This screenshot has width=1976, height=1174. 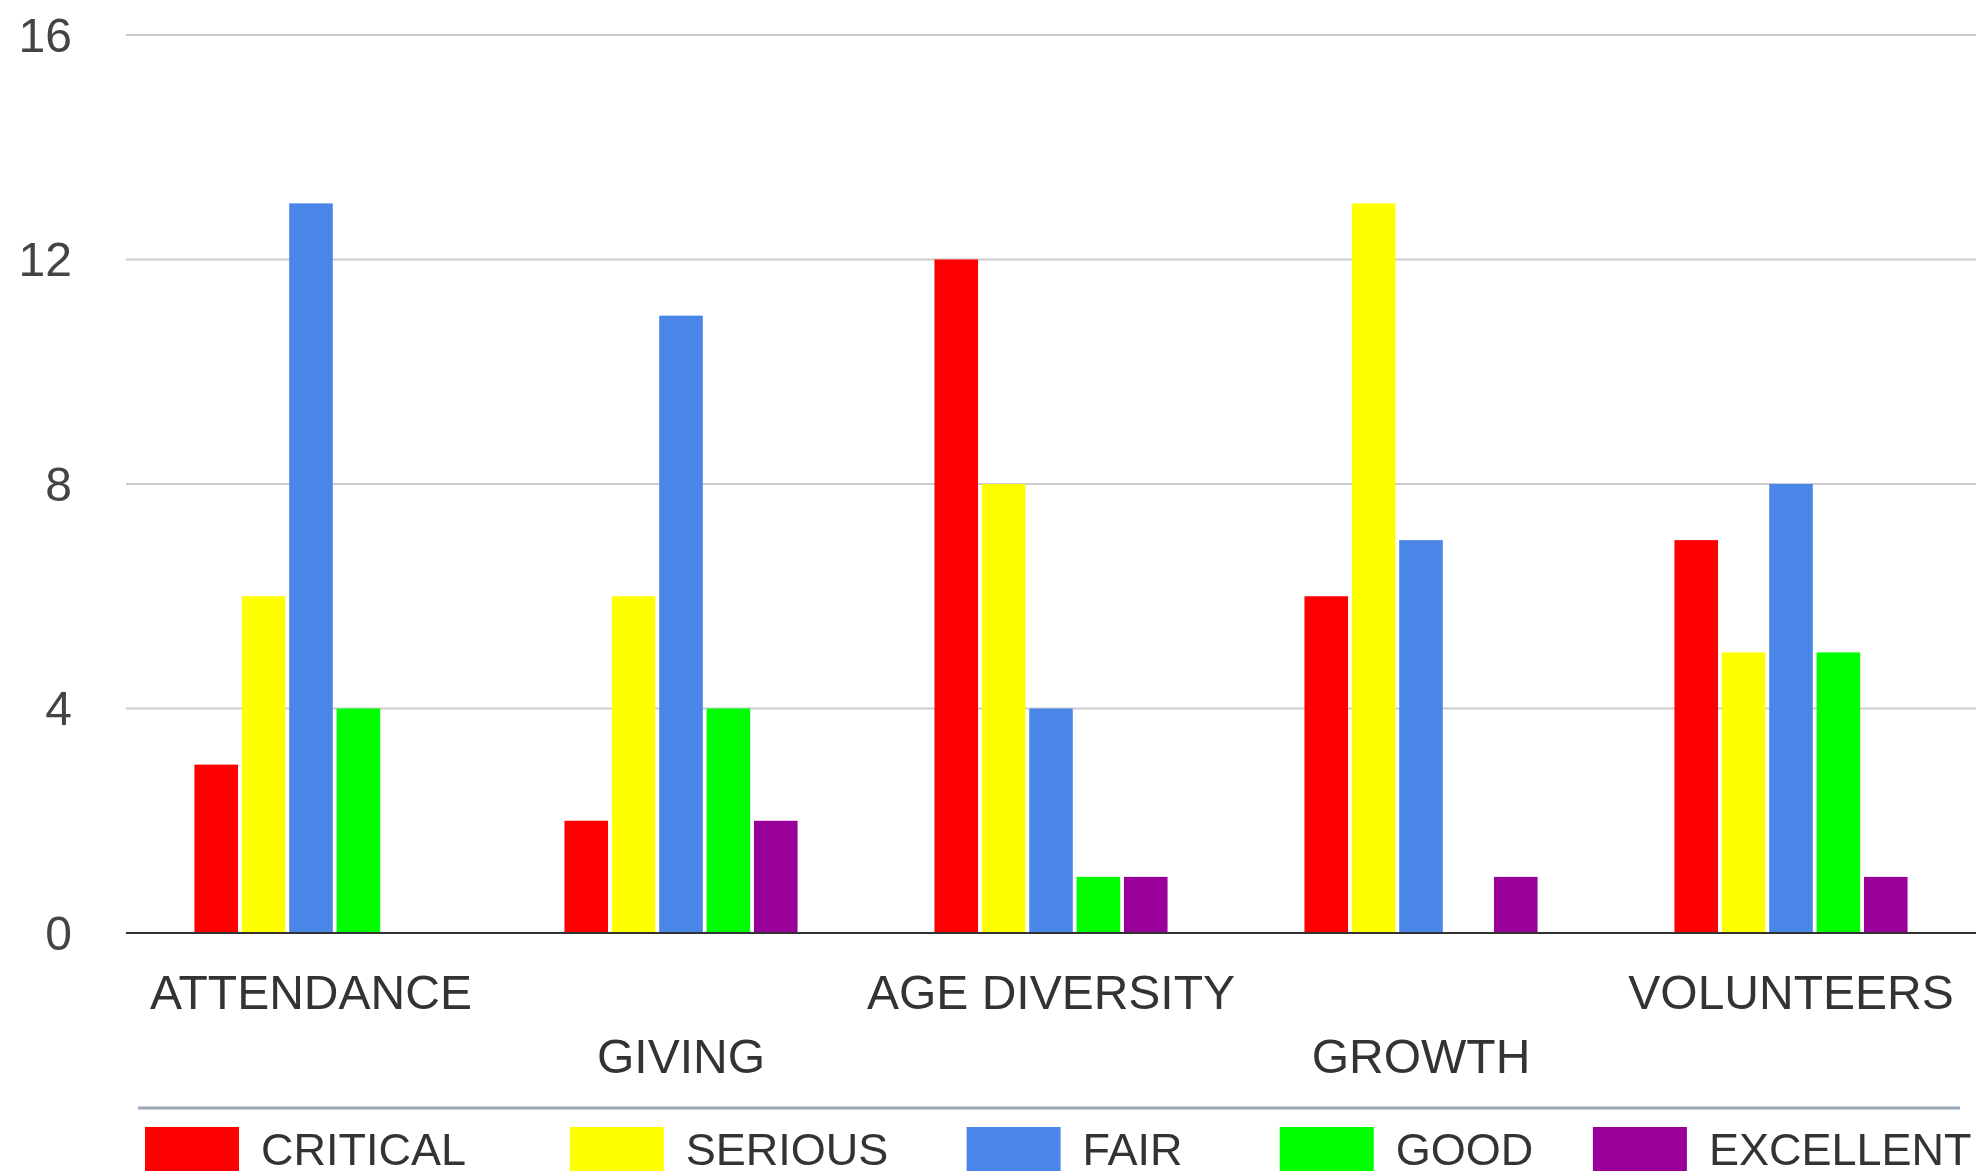 I want to click on y-tick-label: 0, so click(x=58, y=933).